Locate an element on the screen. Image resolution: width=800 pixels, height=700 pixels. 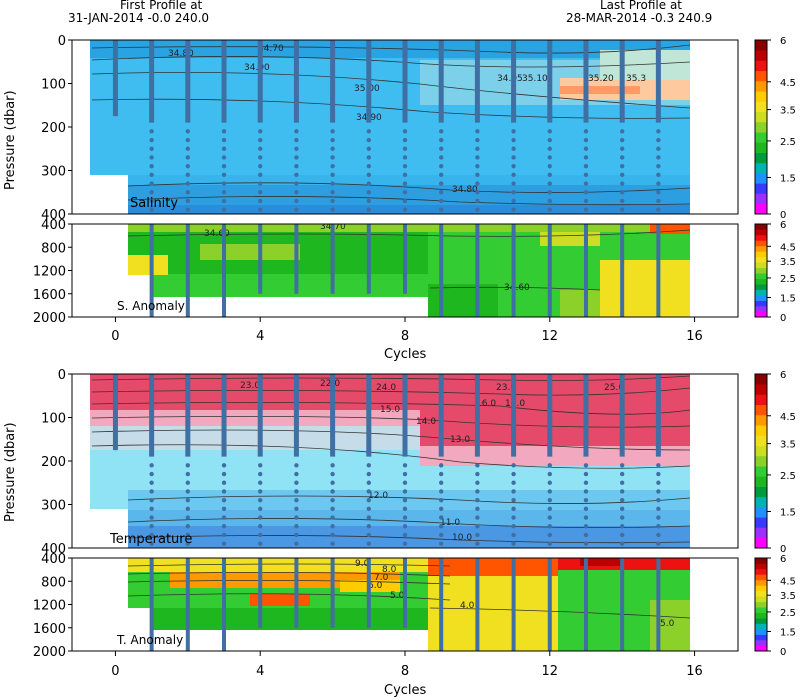
temp-contour-label: 24.0 is located at coordinates (386, 388).